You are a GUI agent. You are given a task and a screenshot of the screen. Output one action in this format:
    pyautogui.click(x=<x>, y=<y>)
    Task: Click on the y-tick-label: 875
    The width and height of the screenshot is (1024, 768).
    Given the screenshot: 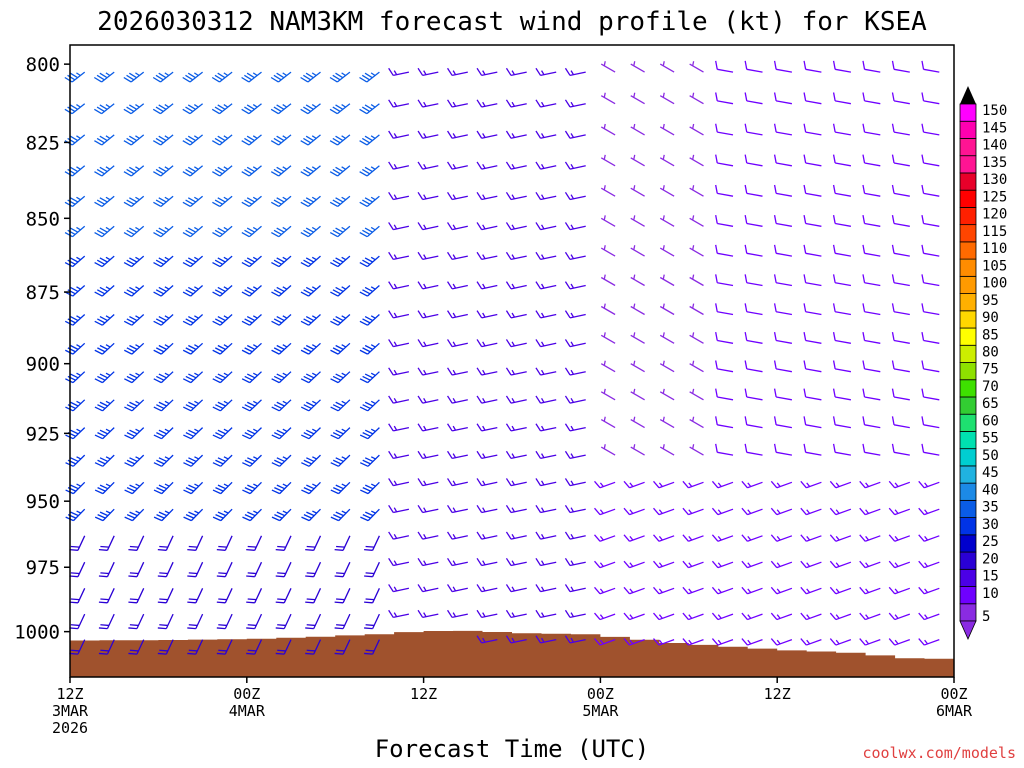 What is the action you would take?
    pyautogui.click(x=43, y=293)
    